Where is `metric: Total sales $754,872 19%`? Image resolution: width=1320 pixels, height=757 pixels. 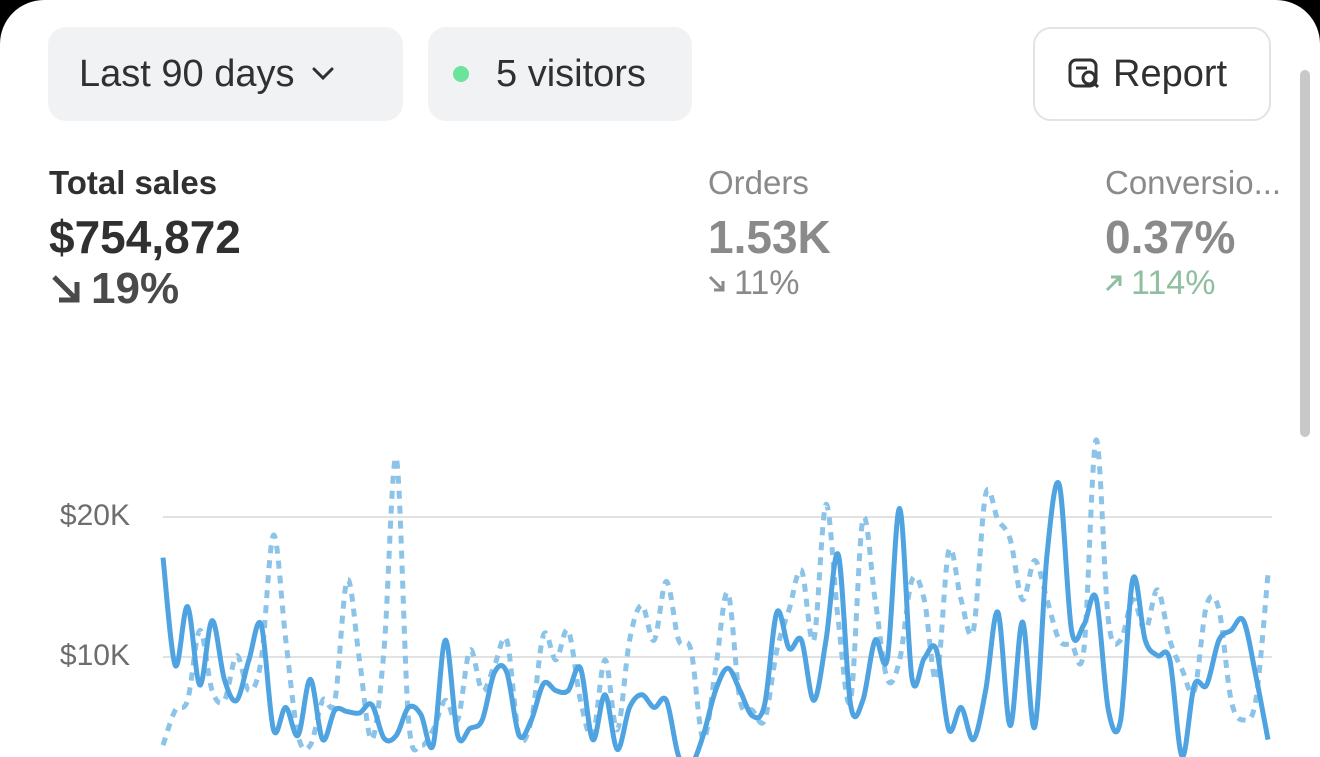 metric: Total sales $754,872 19% is located at coordinates (145, 239).